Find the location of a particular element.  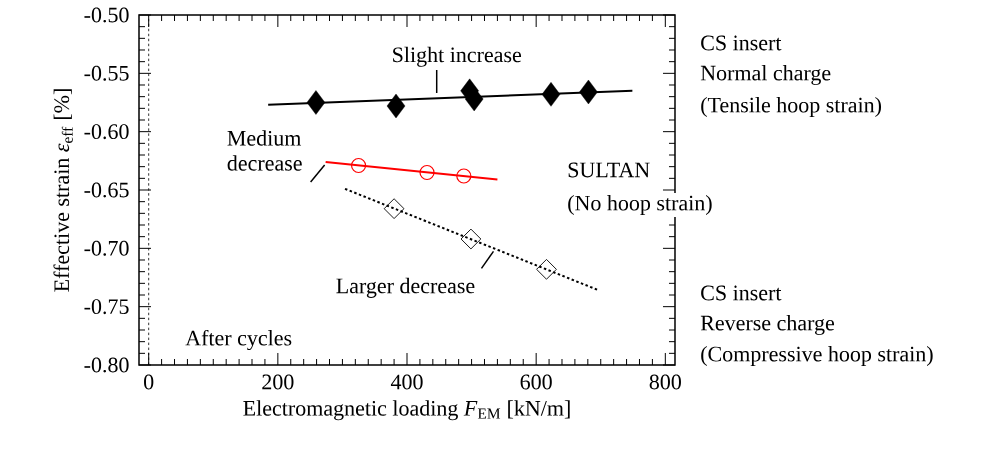

text: Reverse charge is located at coordinates (767, 325).